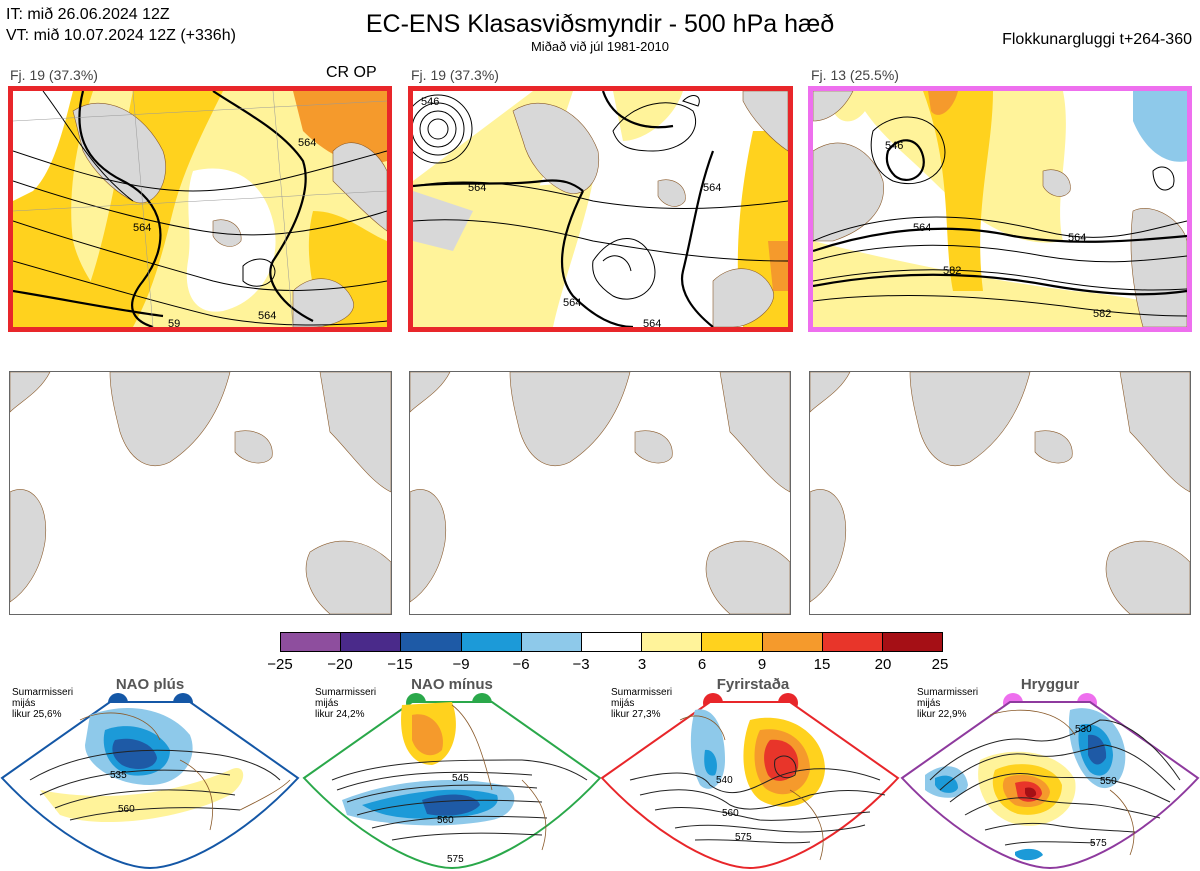 The width and height of the screenshot is (1200, 871). What do you see at coordinates (1097, 39) in the screenshot?
I see `classification-window: Flokkunargluggi t+264-360` at bounding box center [1097, 39].